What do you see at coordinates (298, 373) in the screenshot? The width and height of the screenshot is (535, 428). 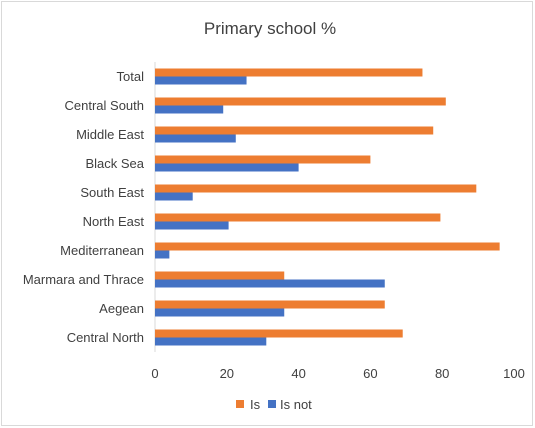 I see `x-tick-40: 40` at bounding box center [298, 373].